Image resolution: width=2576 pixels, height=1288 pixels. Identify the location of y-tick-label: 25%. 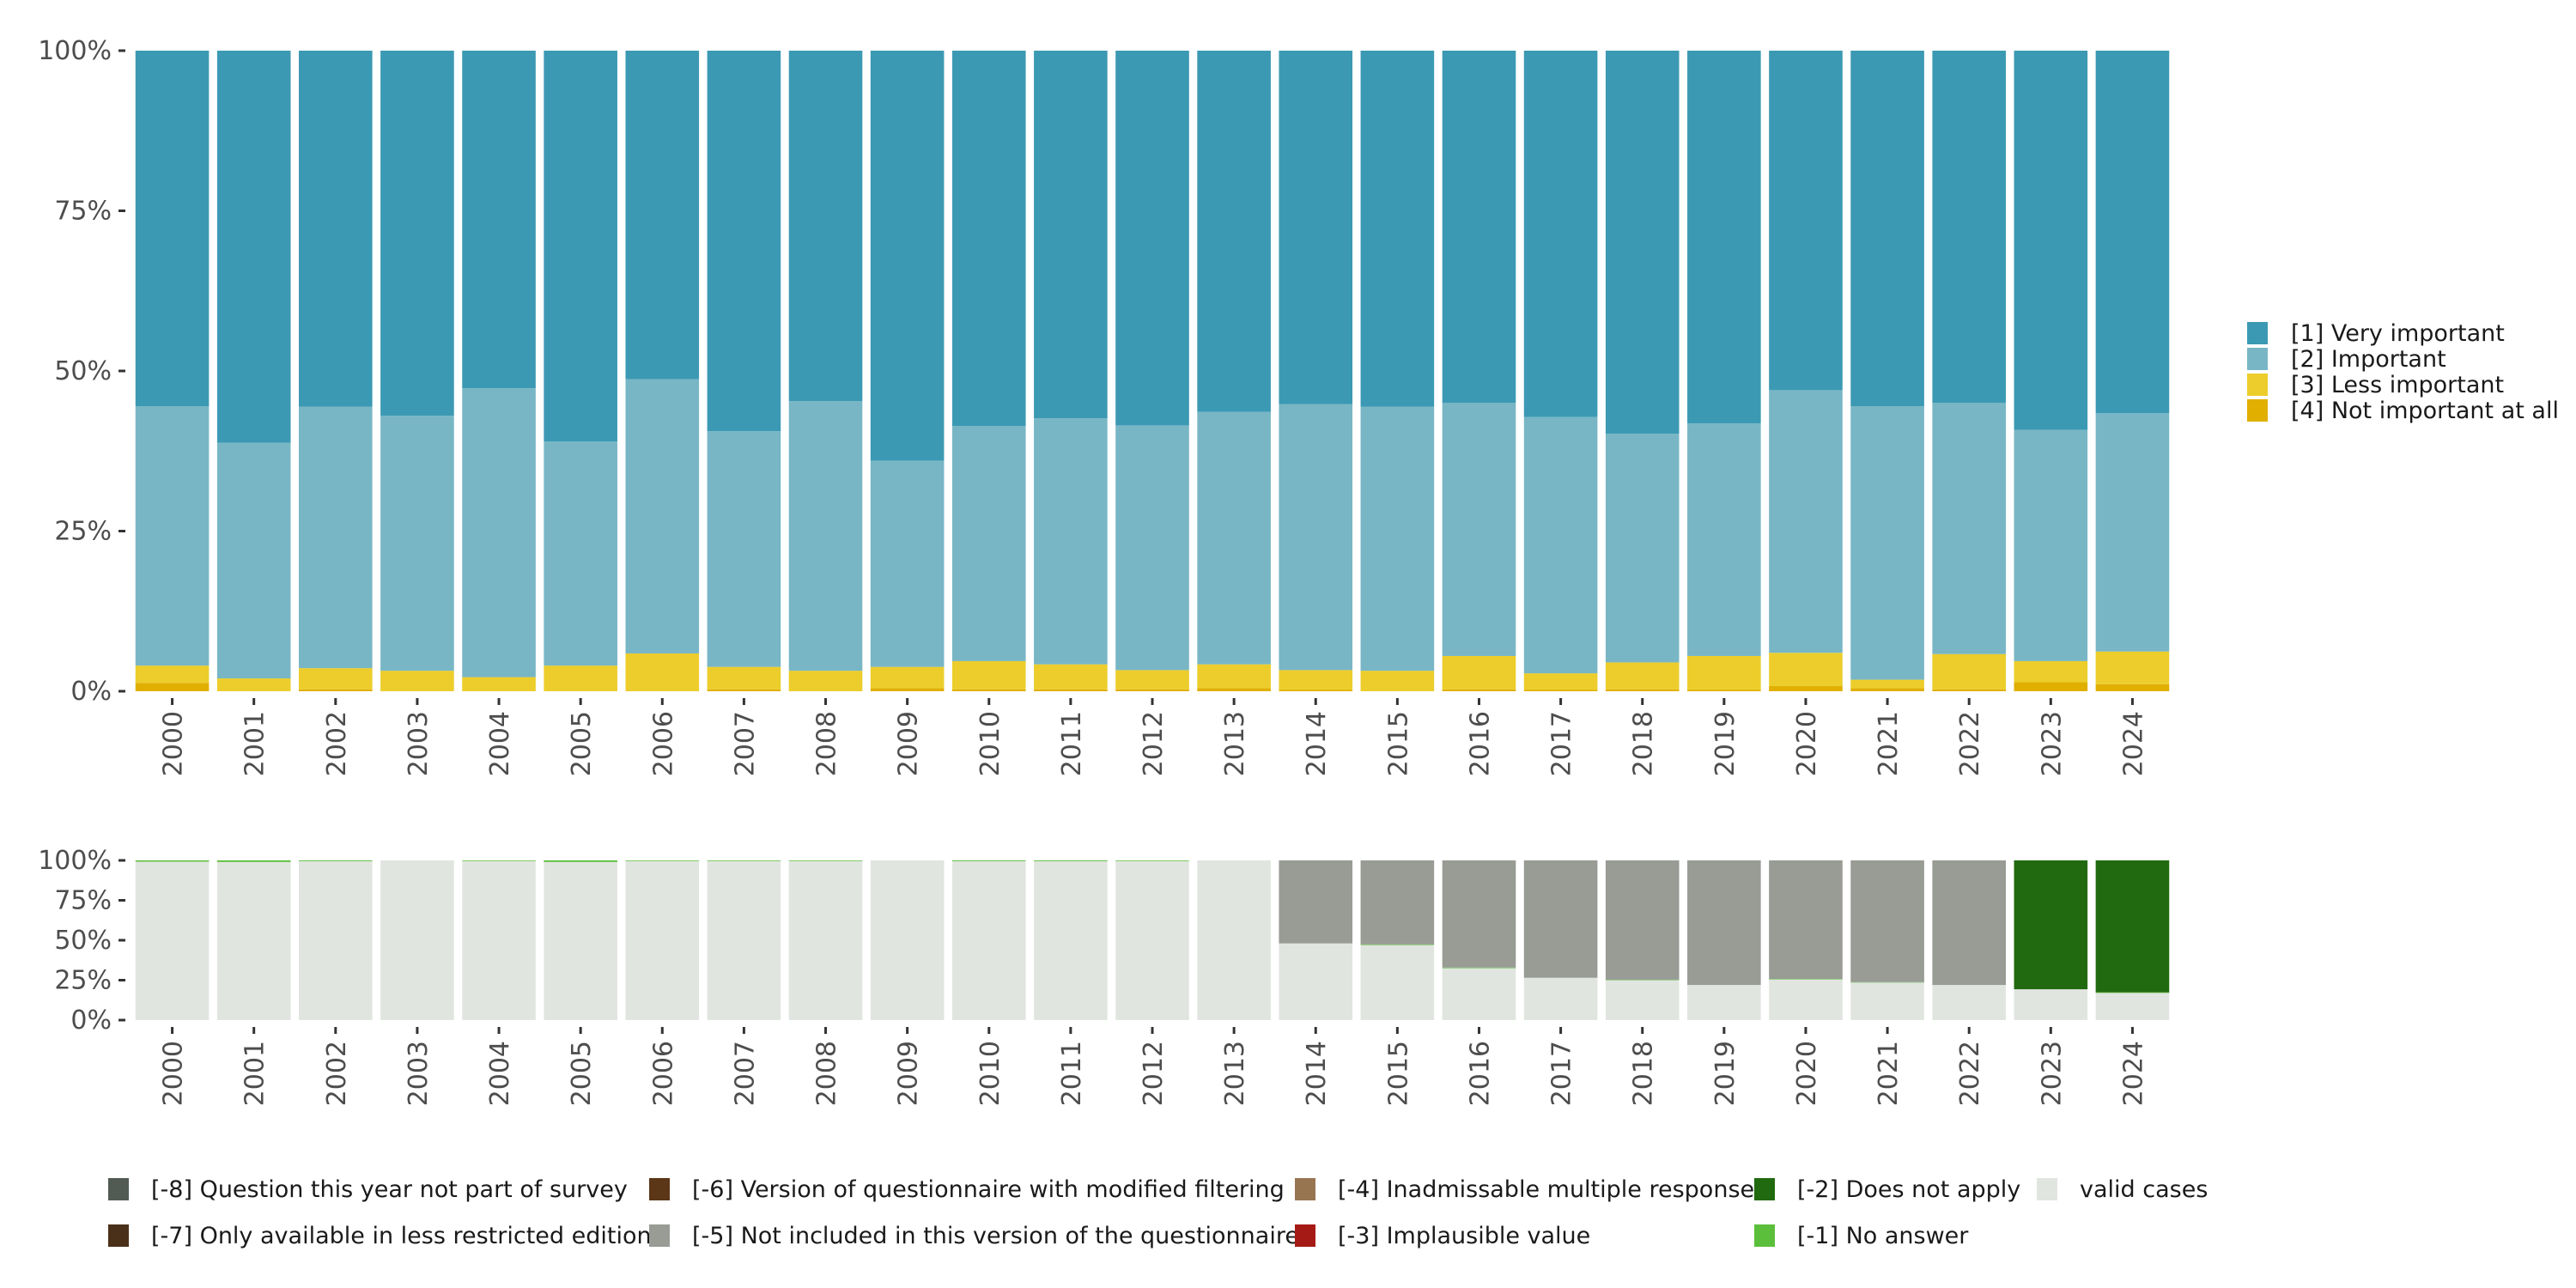
(83, 532).